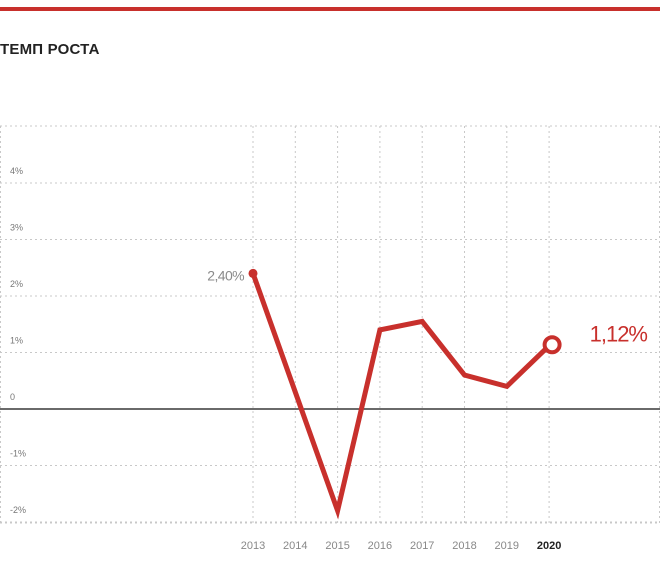 Image resolution: width=660 pixels, height=585 pixels. I want to click on x-tick-label: 2020, so click(549, 546).